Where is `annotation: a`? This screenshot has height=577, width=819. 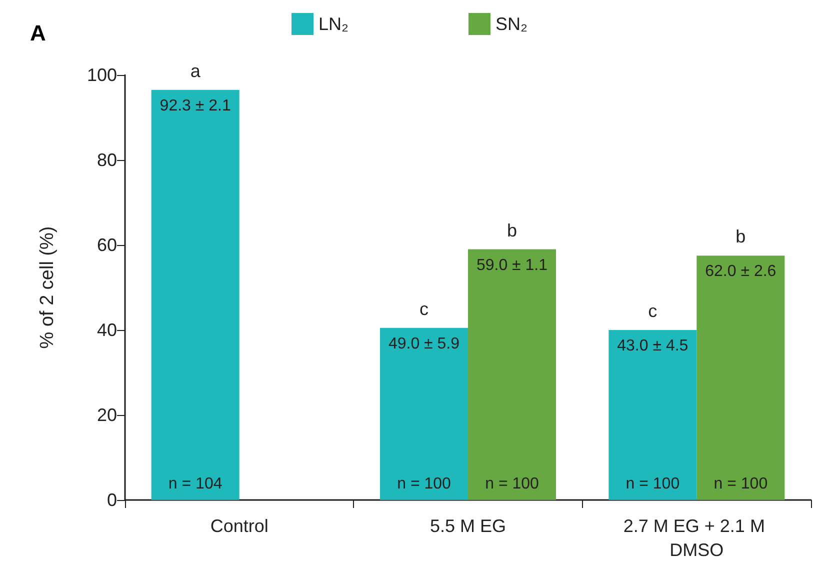
annotation: a is located at coordinates (196, 70).